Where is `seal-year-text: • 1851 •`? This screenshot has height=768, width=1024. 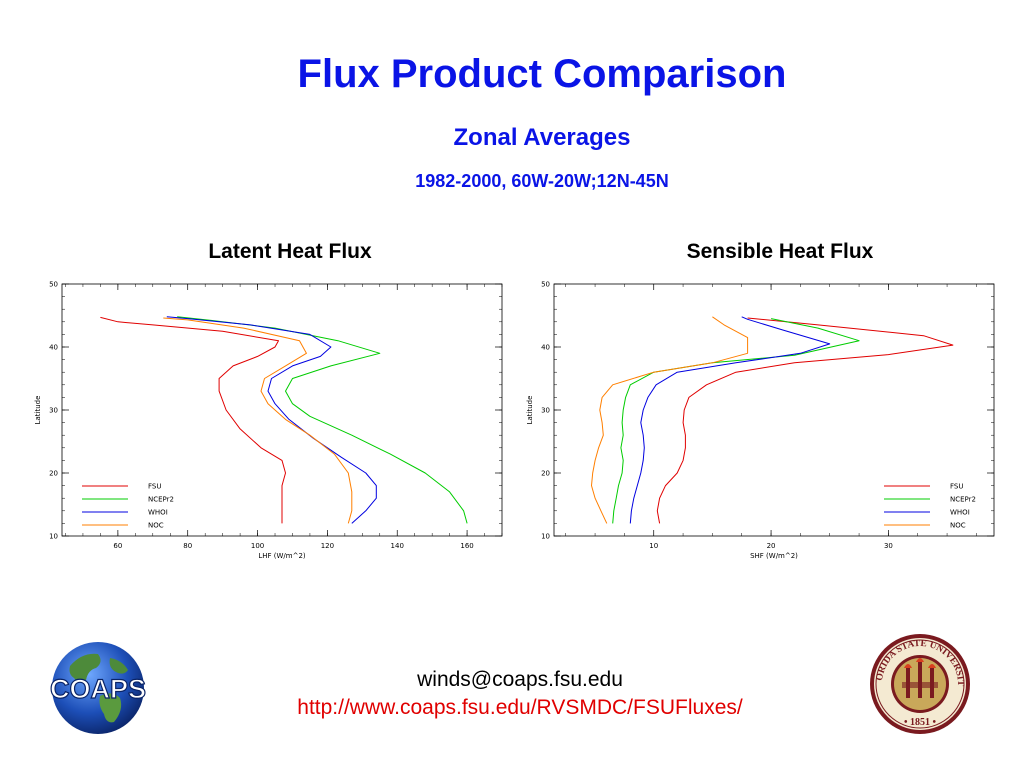
seal-year-text: • 1851 • is located at coordinates (920, 722).